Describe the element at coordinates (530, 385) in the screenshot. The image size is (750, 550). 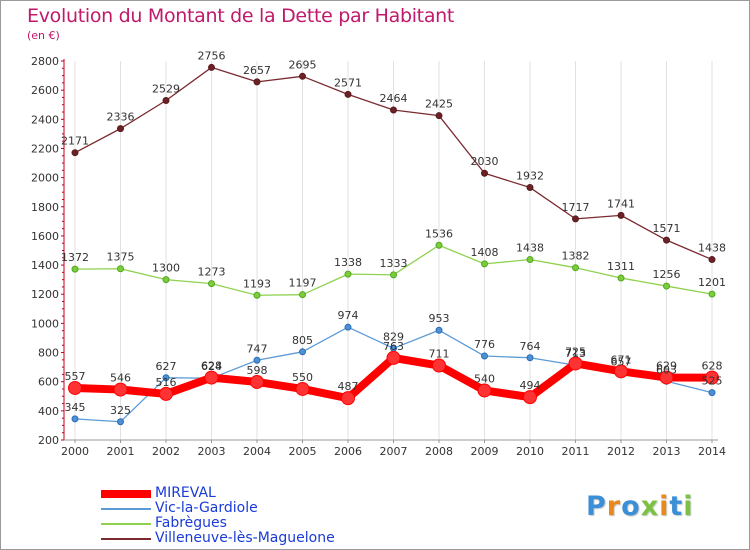
I see `data-label-mireval: 494` at that location.